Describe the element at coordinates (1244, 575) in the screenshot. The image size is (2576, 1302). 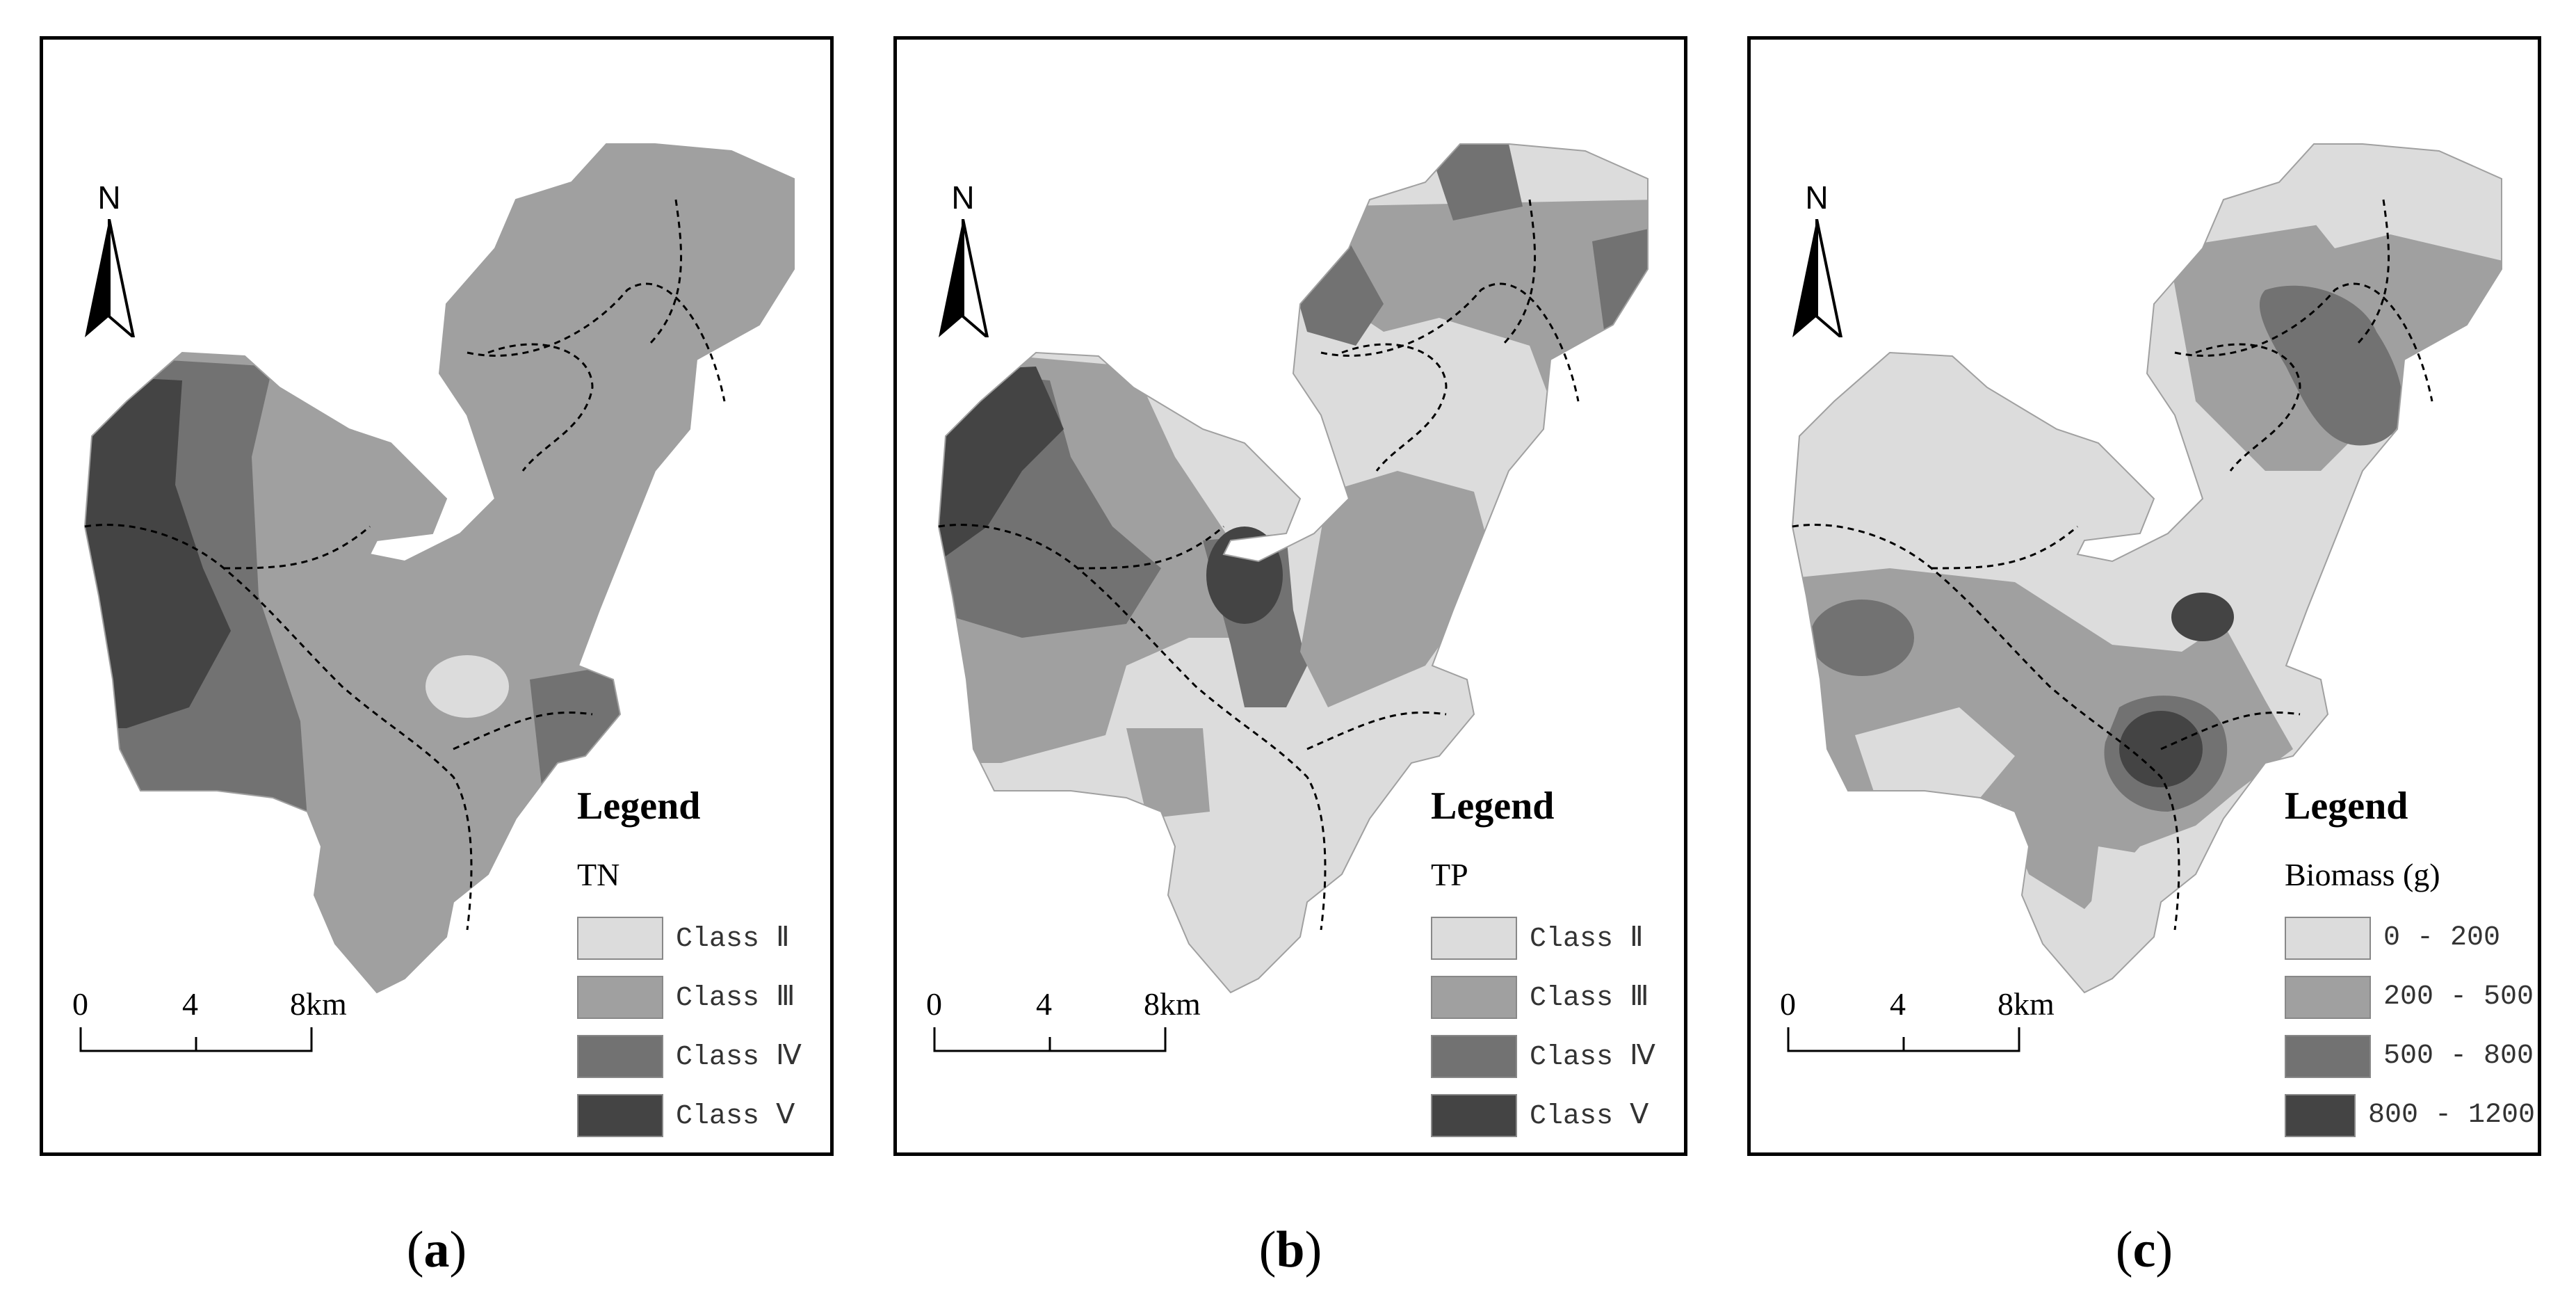
I see `tp-class-v-center` at that location.